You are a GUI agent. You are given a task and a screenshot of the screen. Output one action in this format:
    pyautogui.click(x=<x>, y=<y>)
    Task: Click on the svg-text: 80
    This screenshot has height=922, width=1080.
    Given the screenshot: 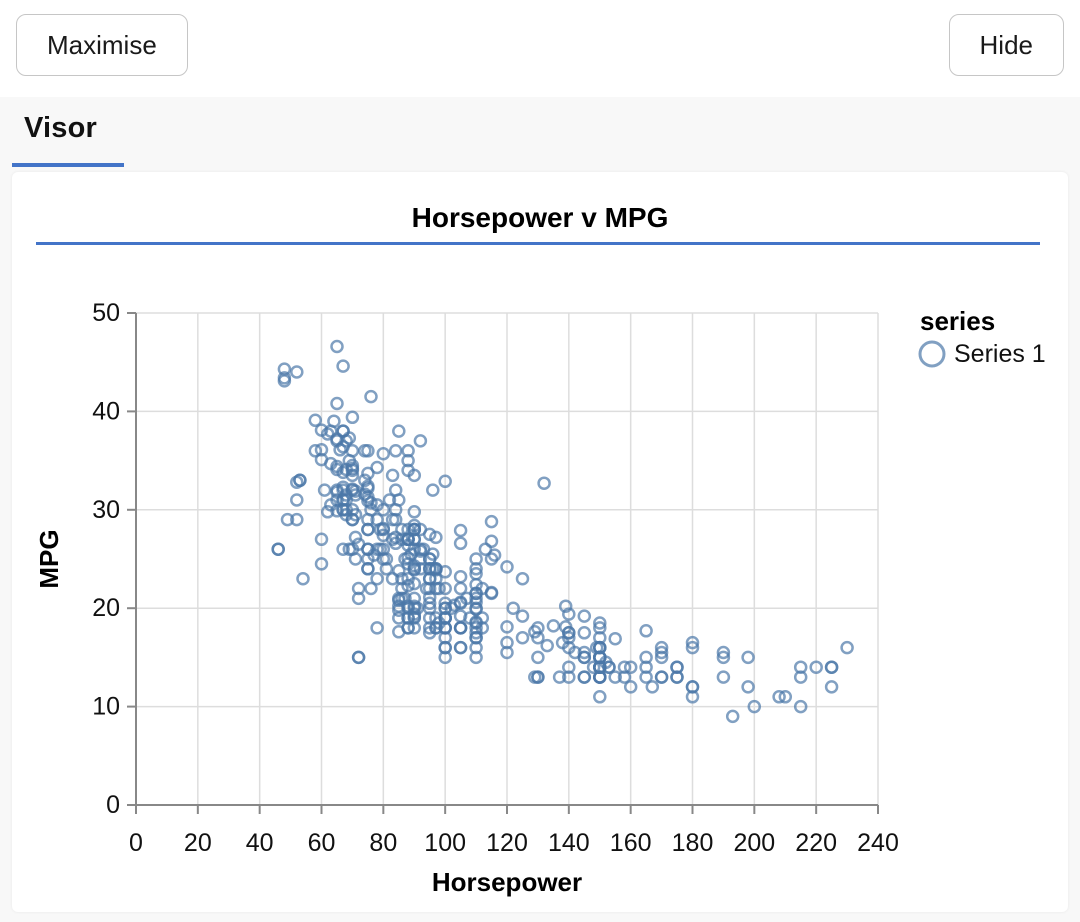 What is the action you would take?
    pyautogui.click(x=383, y=843)
    